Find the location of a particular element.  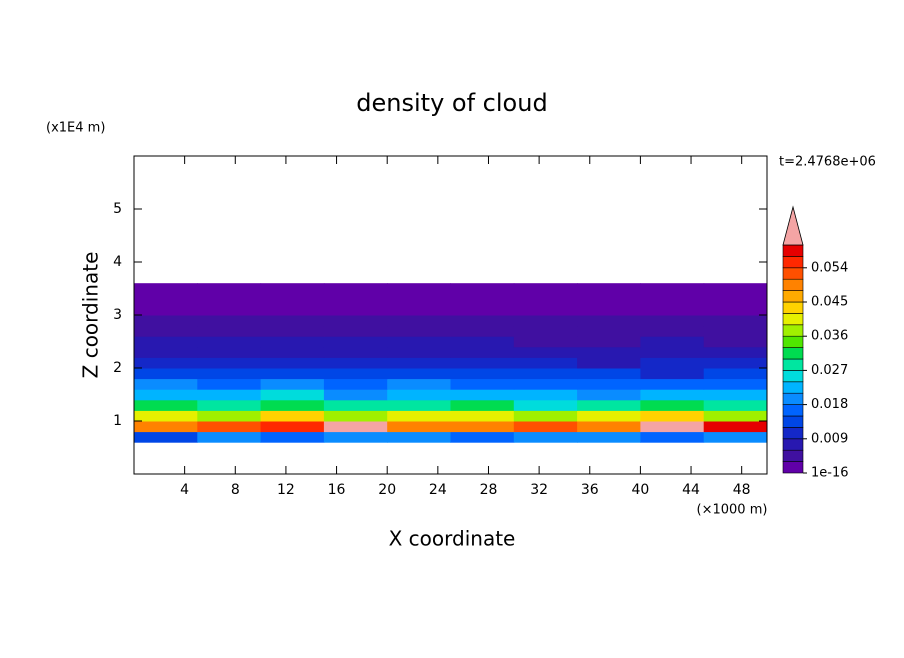

x-tick-label: 48 is located at coordinates (742, 490).